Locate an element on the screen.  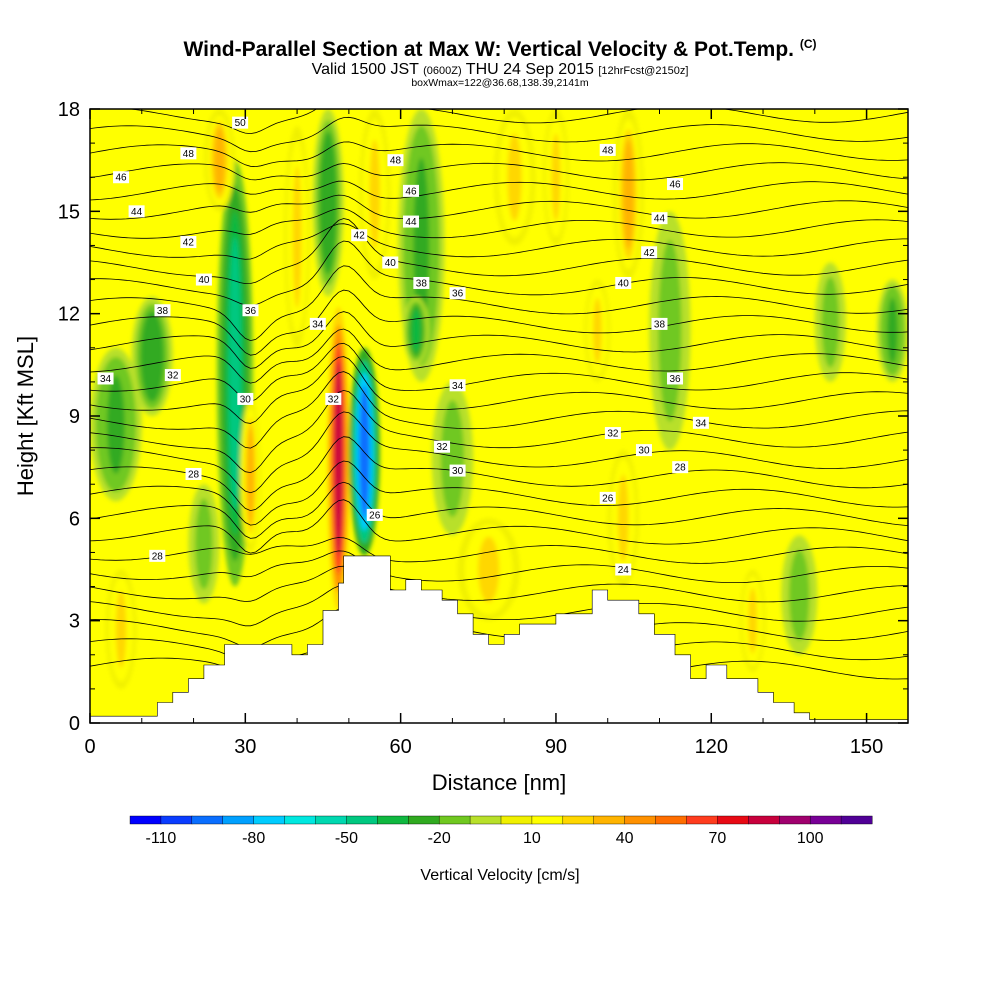
contour-label: 36 is located at coordinates (457, 293).